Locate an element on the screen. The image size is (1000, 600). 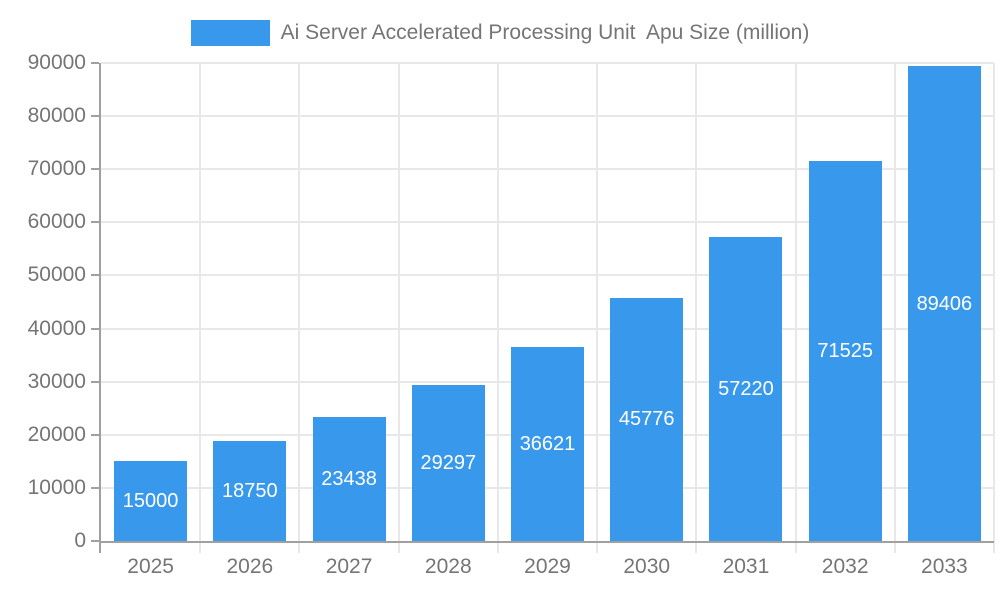
bar: 45776 is located at coordinates (647, 419).